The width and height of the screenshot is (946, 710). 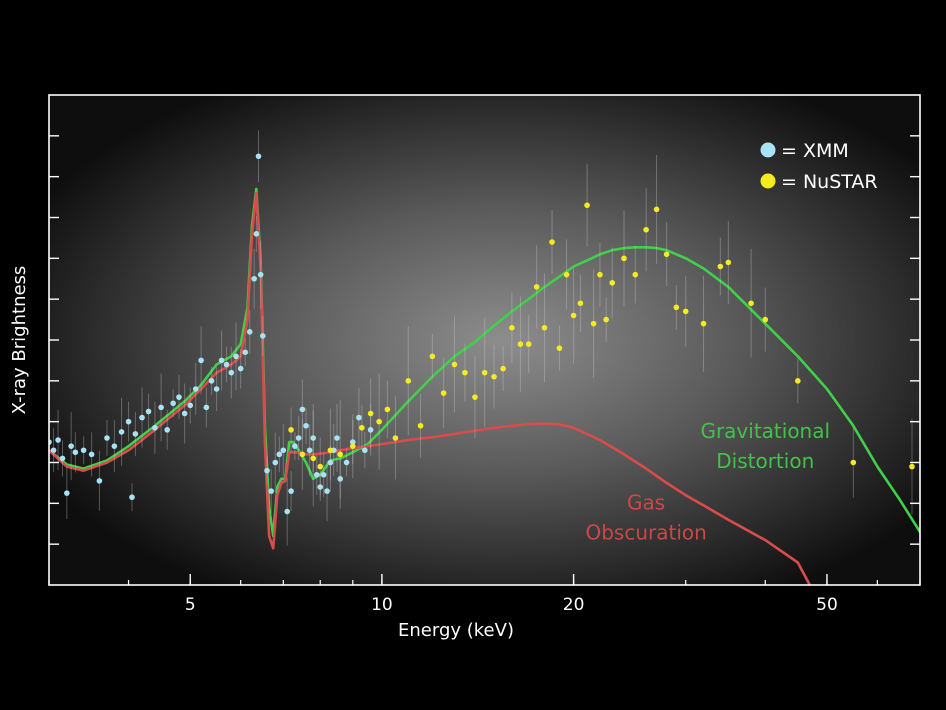 What do you see at coordinates (190, 605) in the screenshot?
I see `x-tick-label: 5` at bounding box center [190, 605].